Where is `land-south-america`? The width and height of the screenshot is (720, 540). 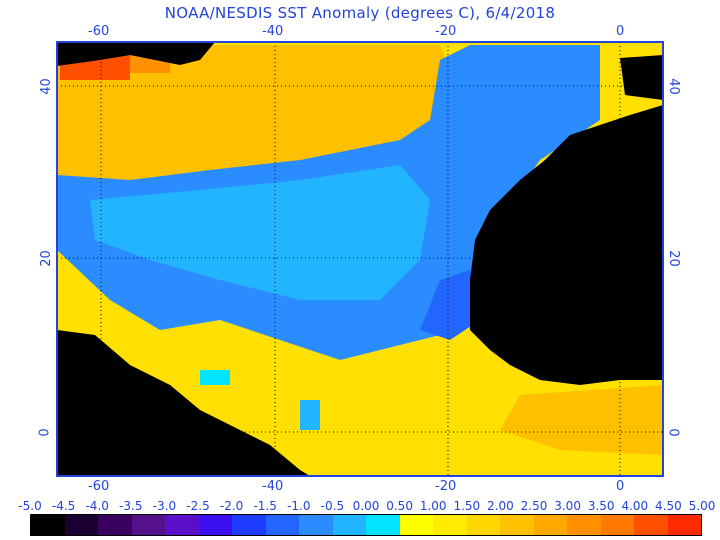 land-south-america is located at coordinates (183, 403).